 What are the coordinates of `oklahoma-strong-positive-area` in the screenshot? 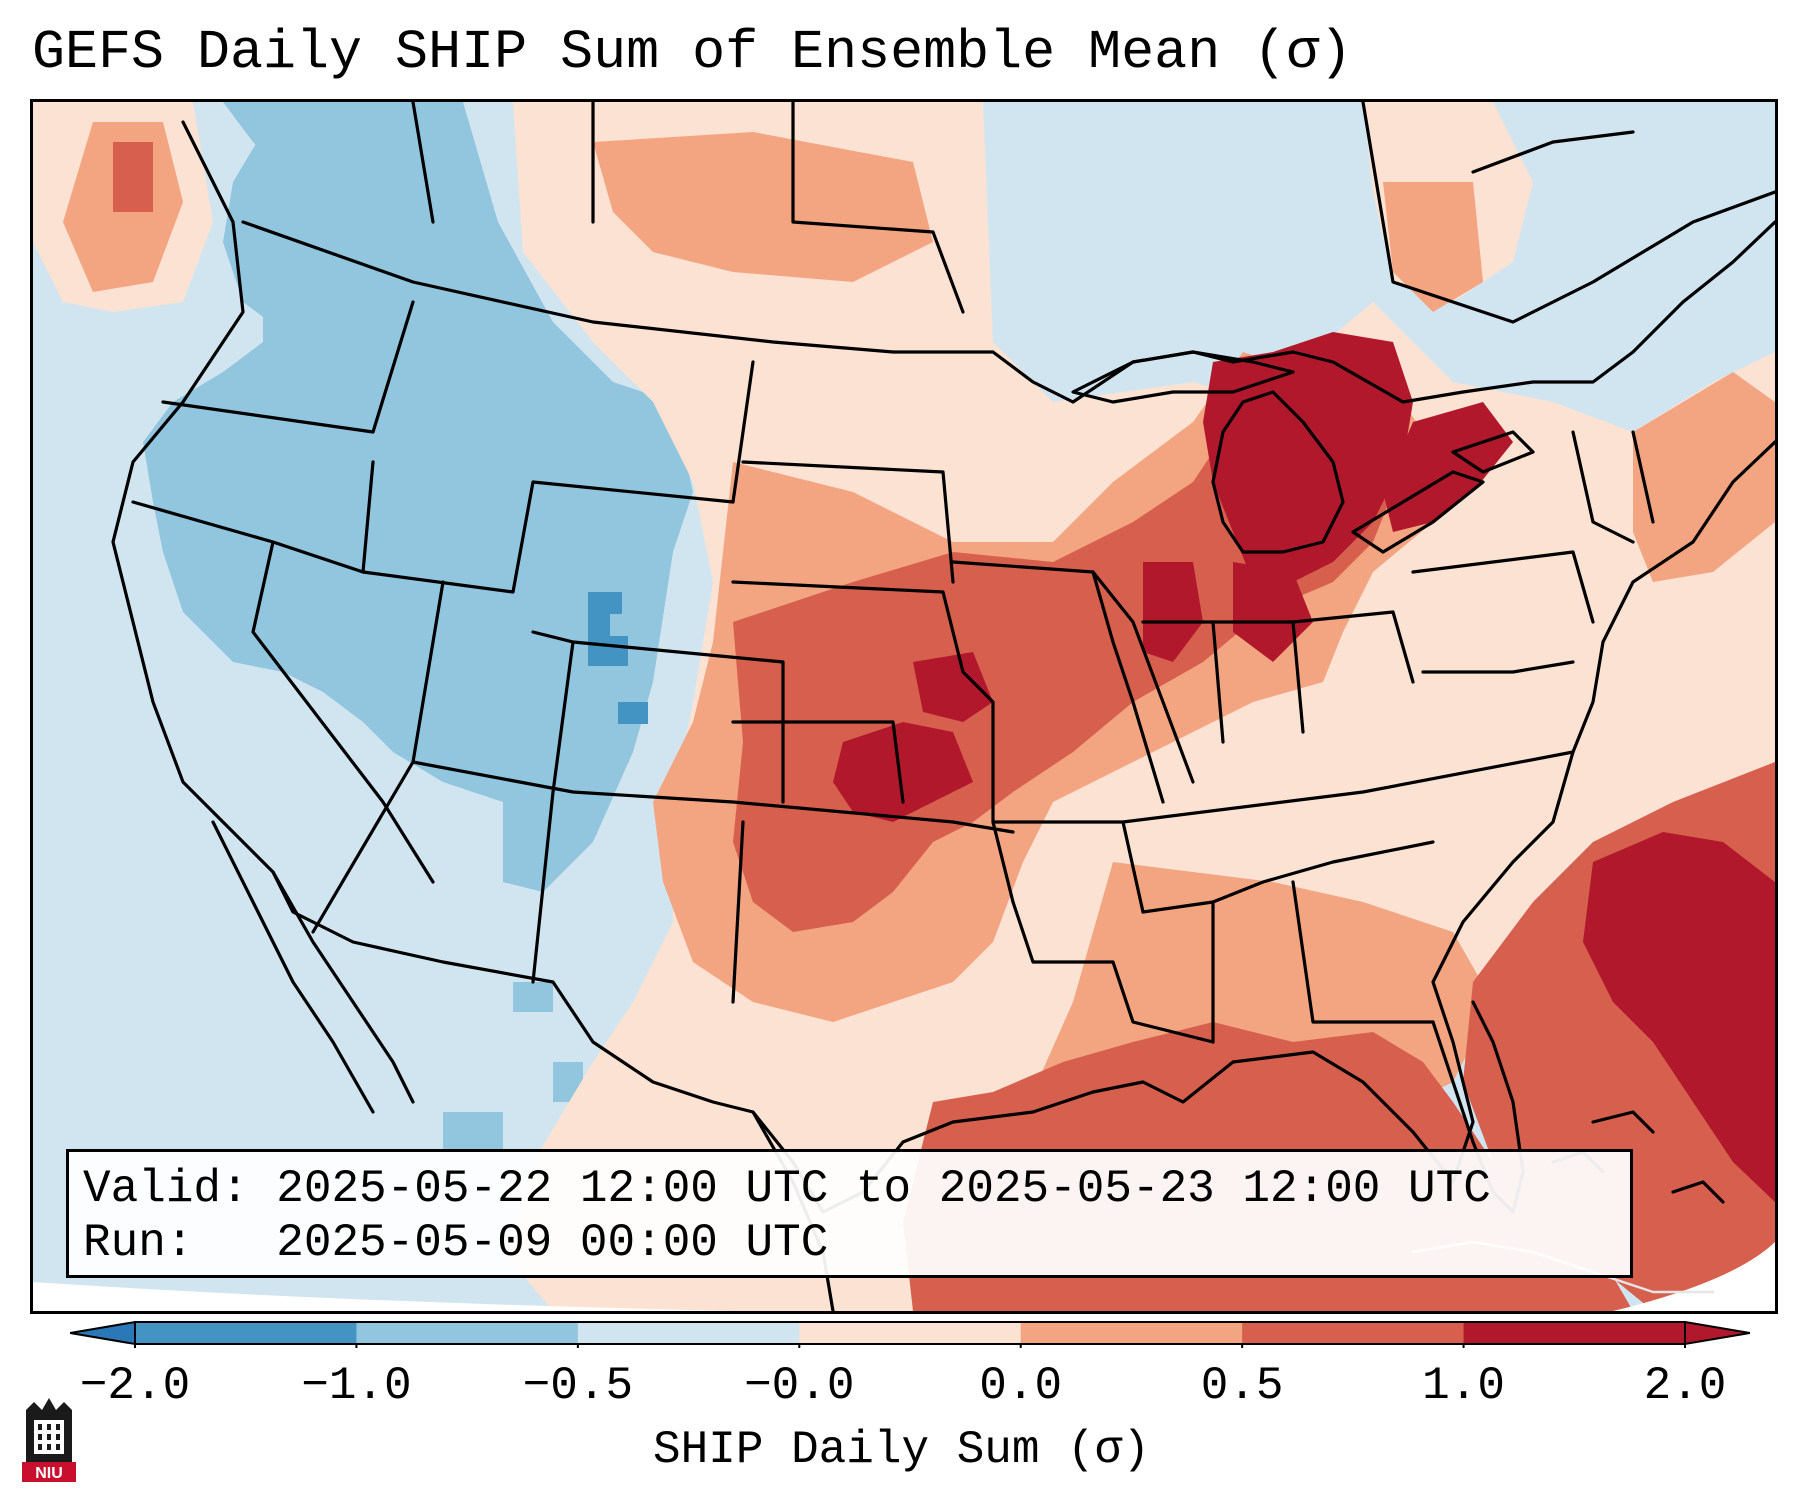 It's located at (903, 772).